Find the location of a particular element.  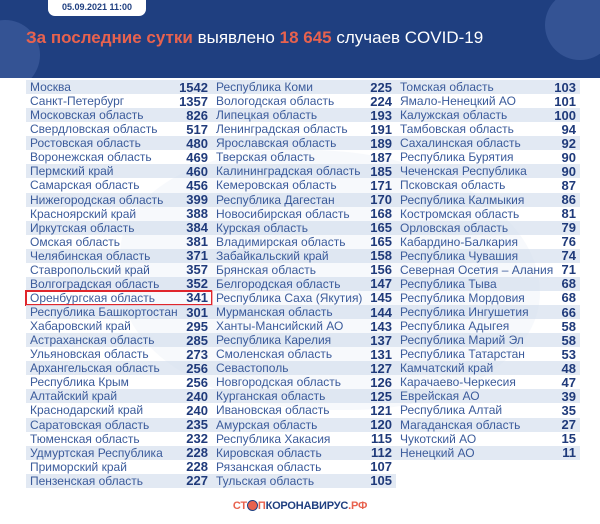

region-name: Республика Карелия is located at coordinates (274, 340).